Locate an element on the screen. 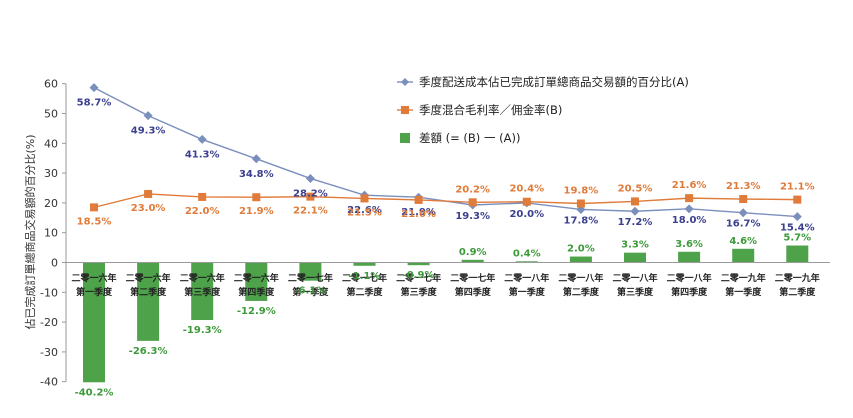 The width and height of the screenshot is (853, 418). y-axis-title: 佔已完成訂單總商品交易額的百分比(%) is located at coordinates (30, 231).